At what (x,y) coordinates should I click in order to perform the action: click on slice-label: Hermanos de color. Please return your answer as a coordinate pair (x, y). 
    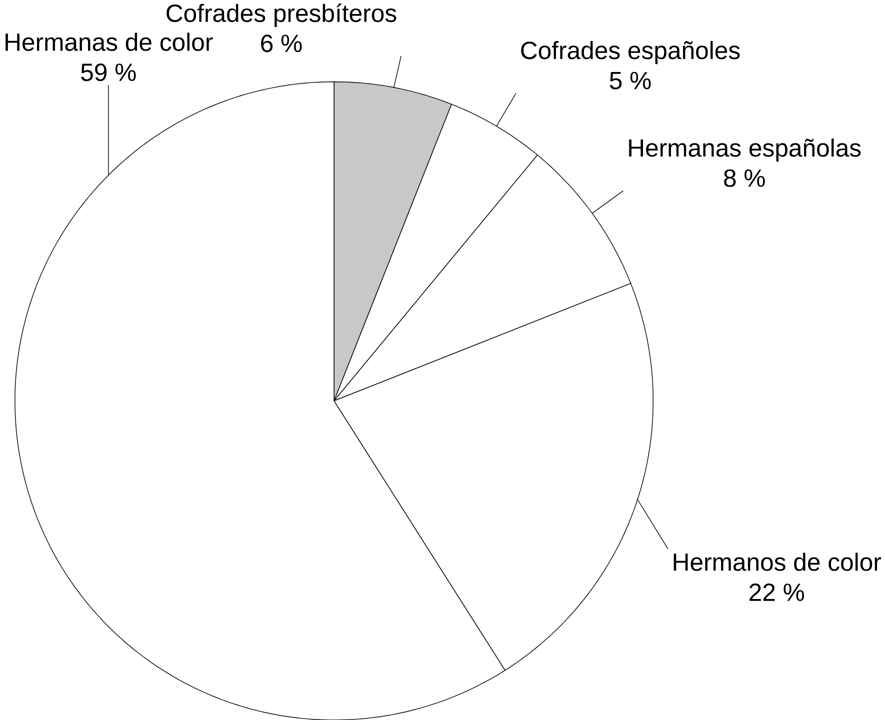
    Looking at the image, I should click on (778, 561).